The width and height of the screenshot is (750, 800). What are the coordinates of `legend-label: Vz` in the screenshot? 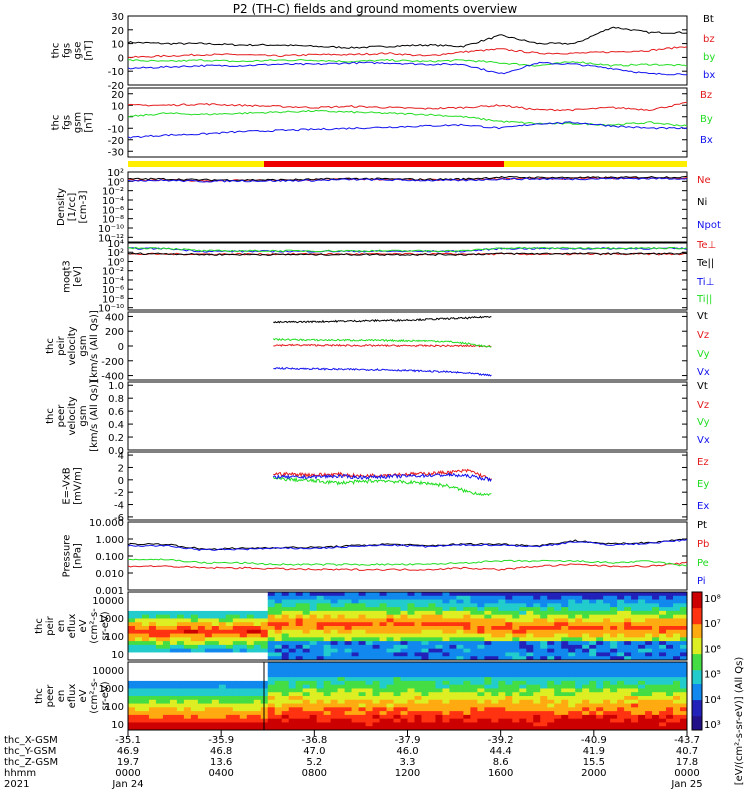 It's located at (703, 405).